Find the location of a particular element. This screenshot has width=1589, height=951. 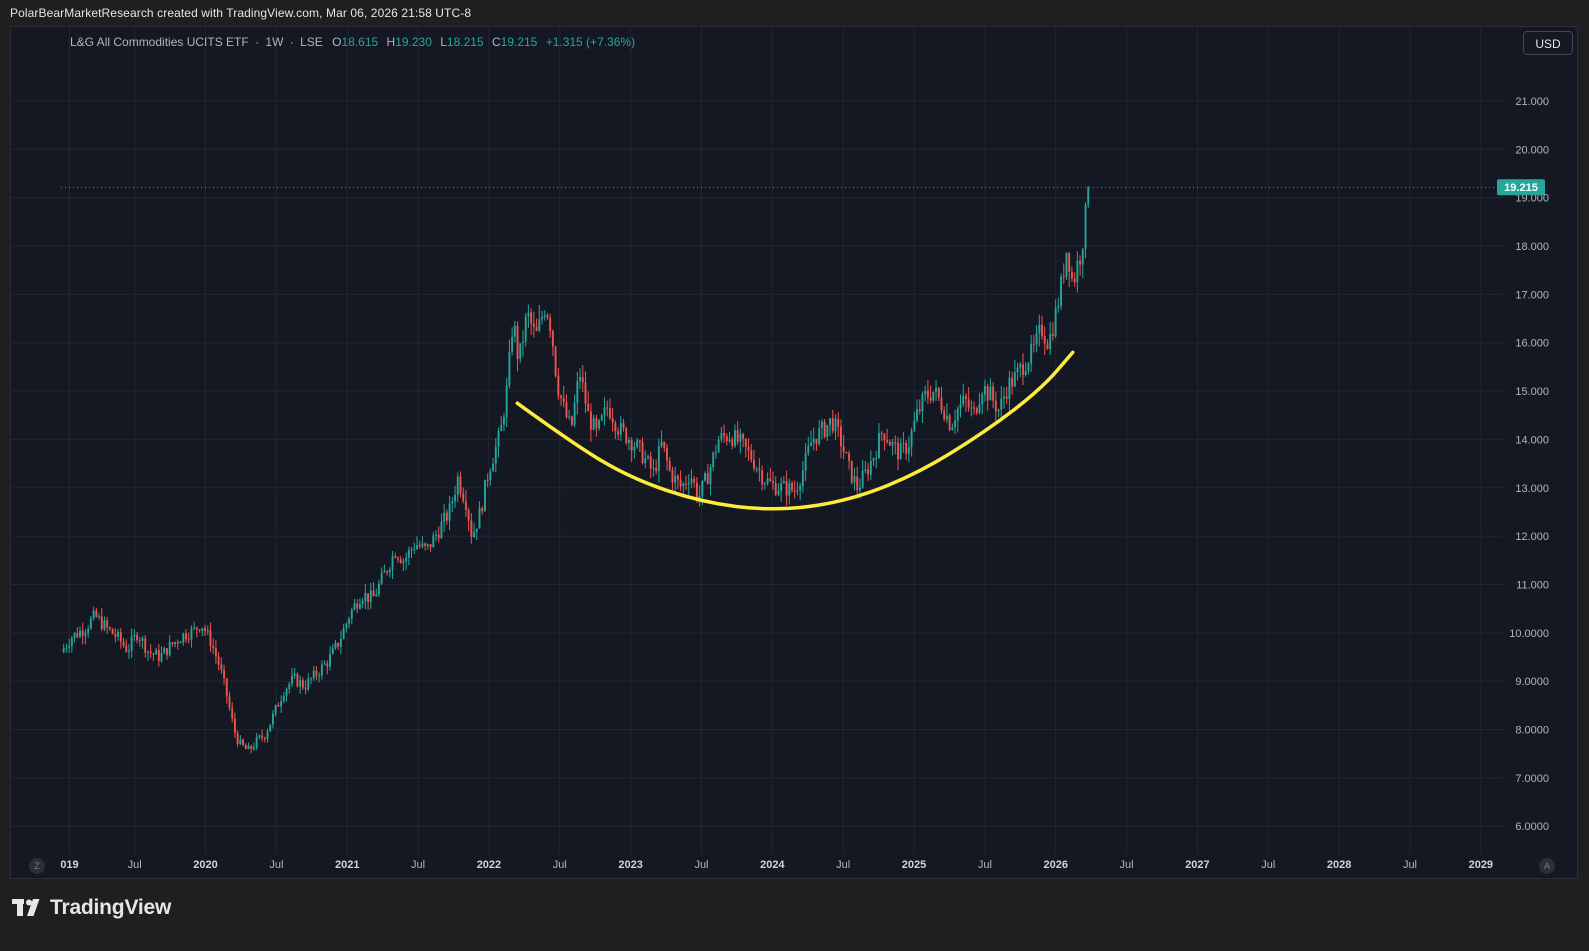

x-tick-label: 2023 is located at coordinates (630, 865).